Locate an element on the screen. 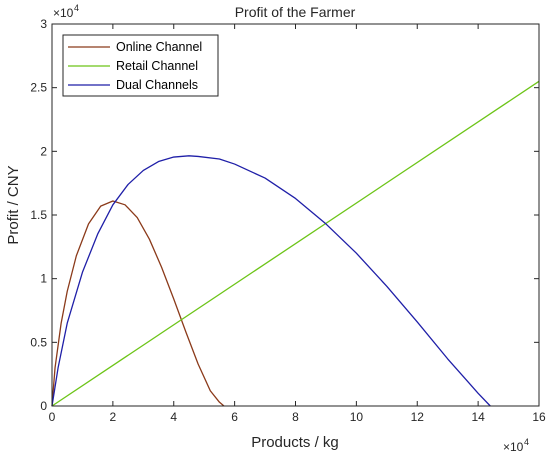 The image size is (550, 457). y-tick-label: 0 is located at coordinates (43, 406).